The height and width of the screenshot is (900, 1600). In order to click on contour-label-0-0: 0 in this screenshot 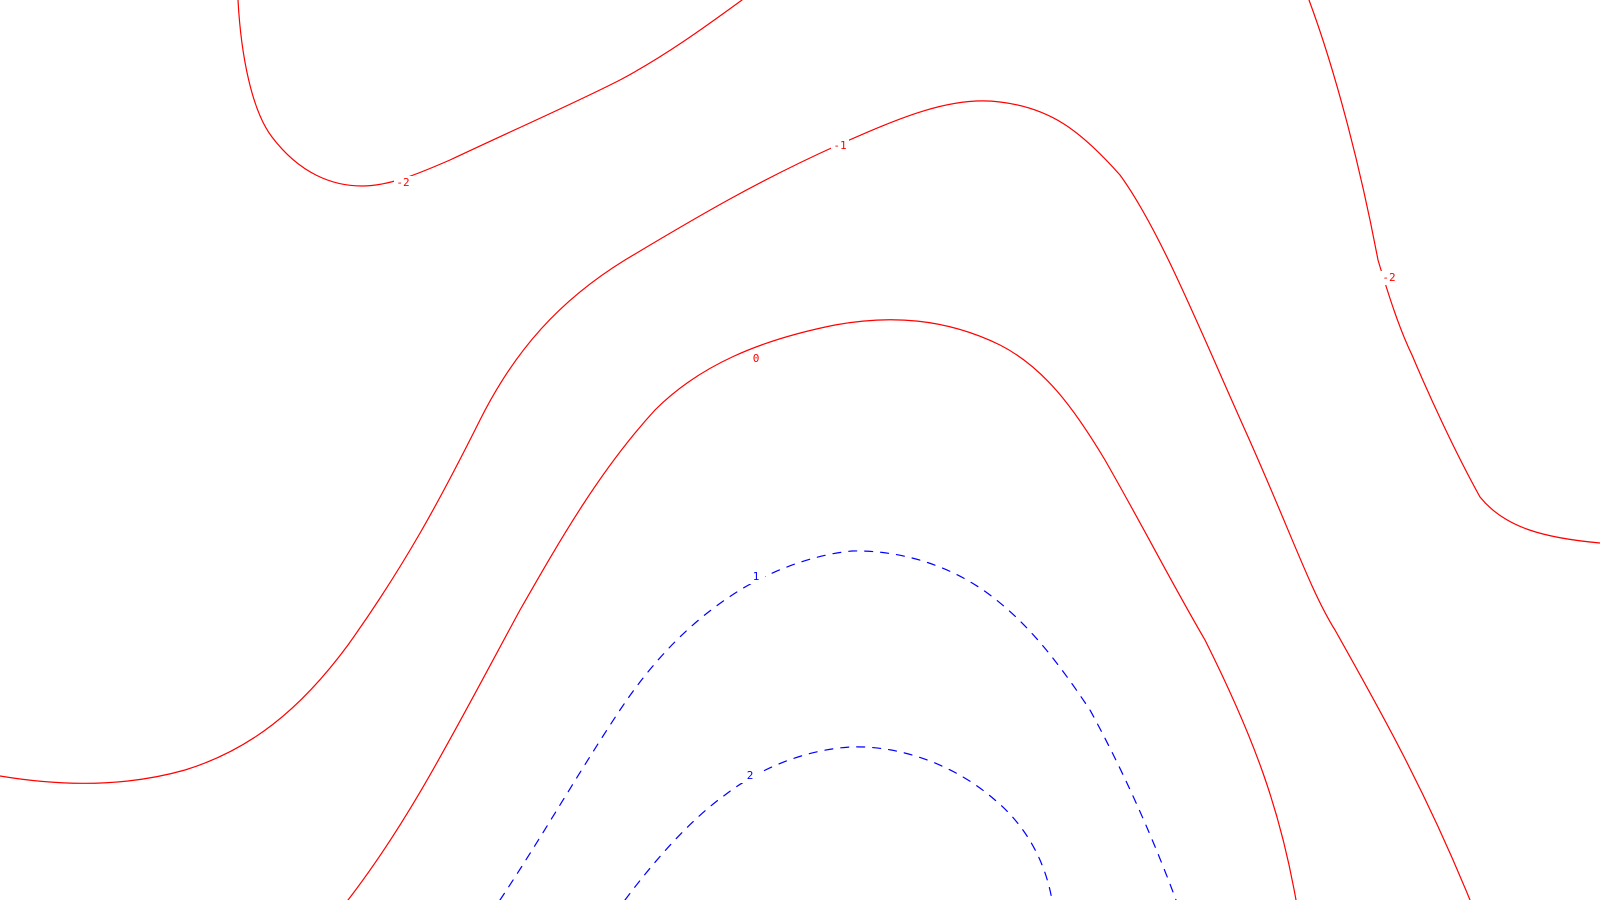, I will do `click(756, 358)`.